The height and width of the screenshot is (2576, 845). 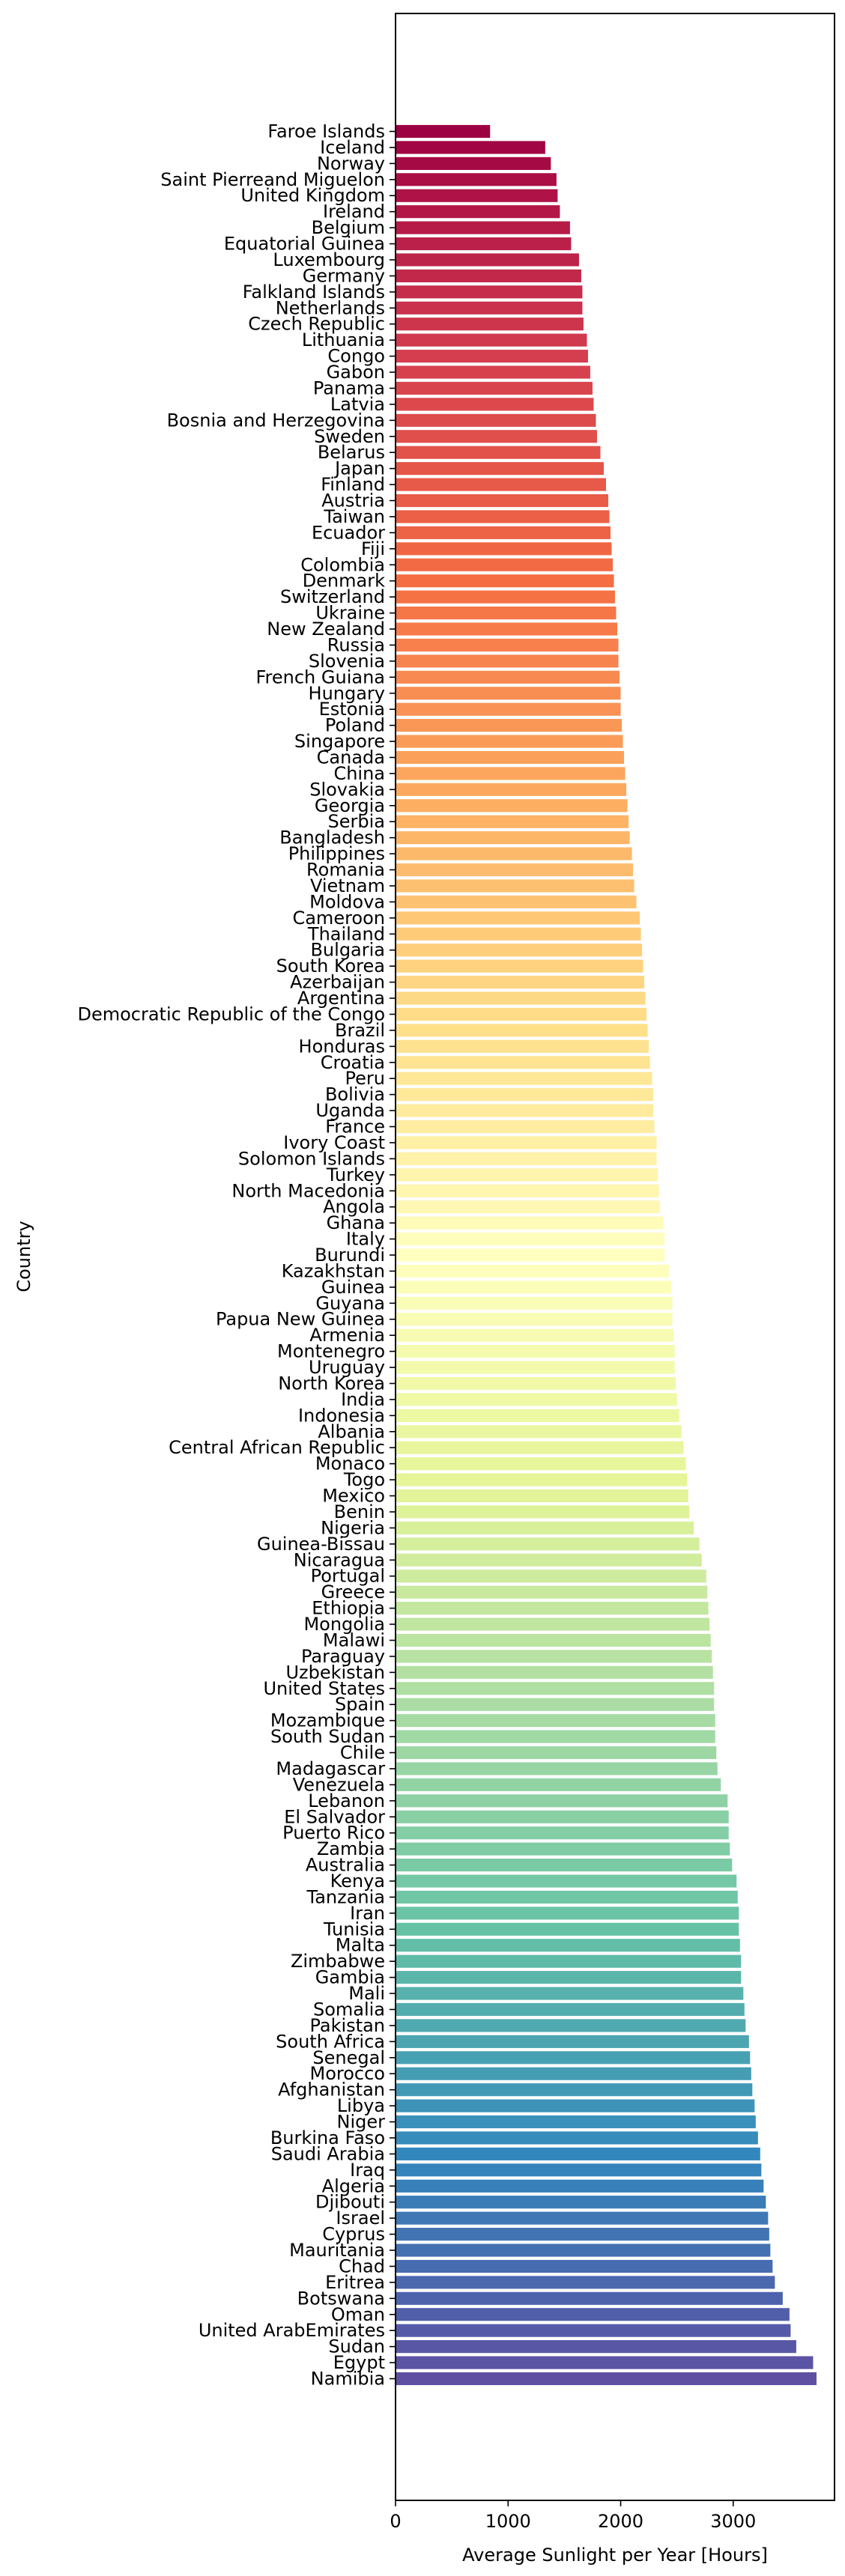 What do you see at coordinates (362, 1753) in the screenshot?
I see `y-tick-label: Chile` at bounding box center [362, 1753].